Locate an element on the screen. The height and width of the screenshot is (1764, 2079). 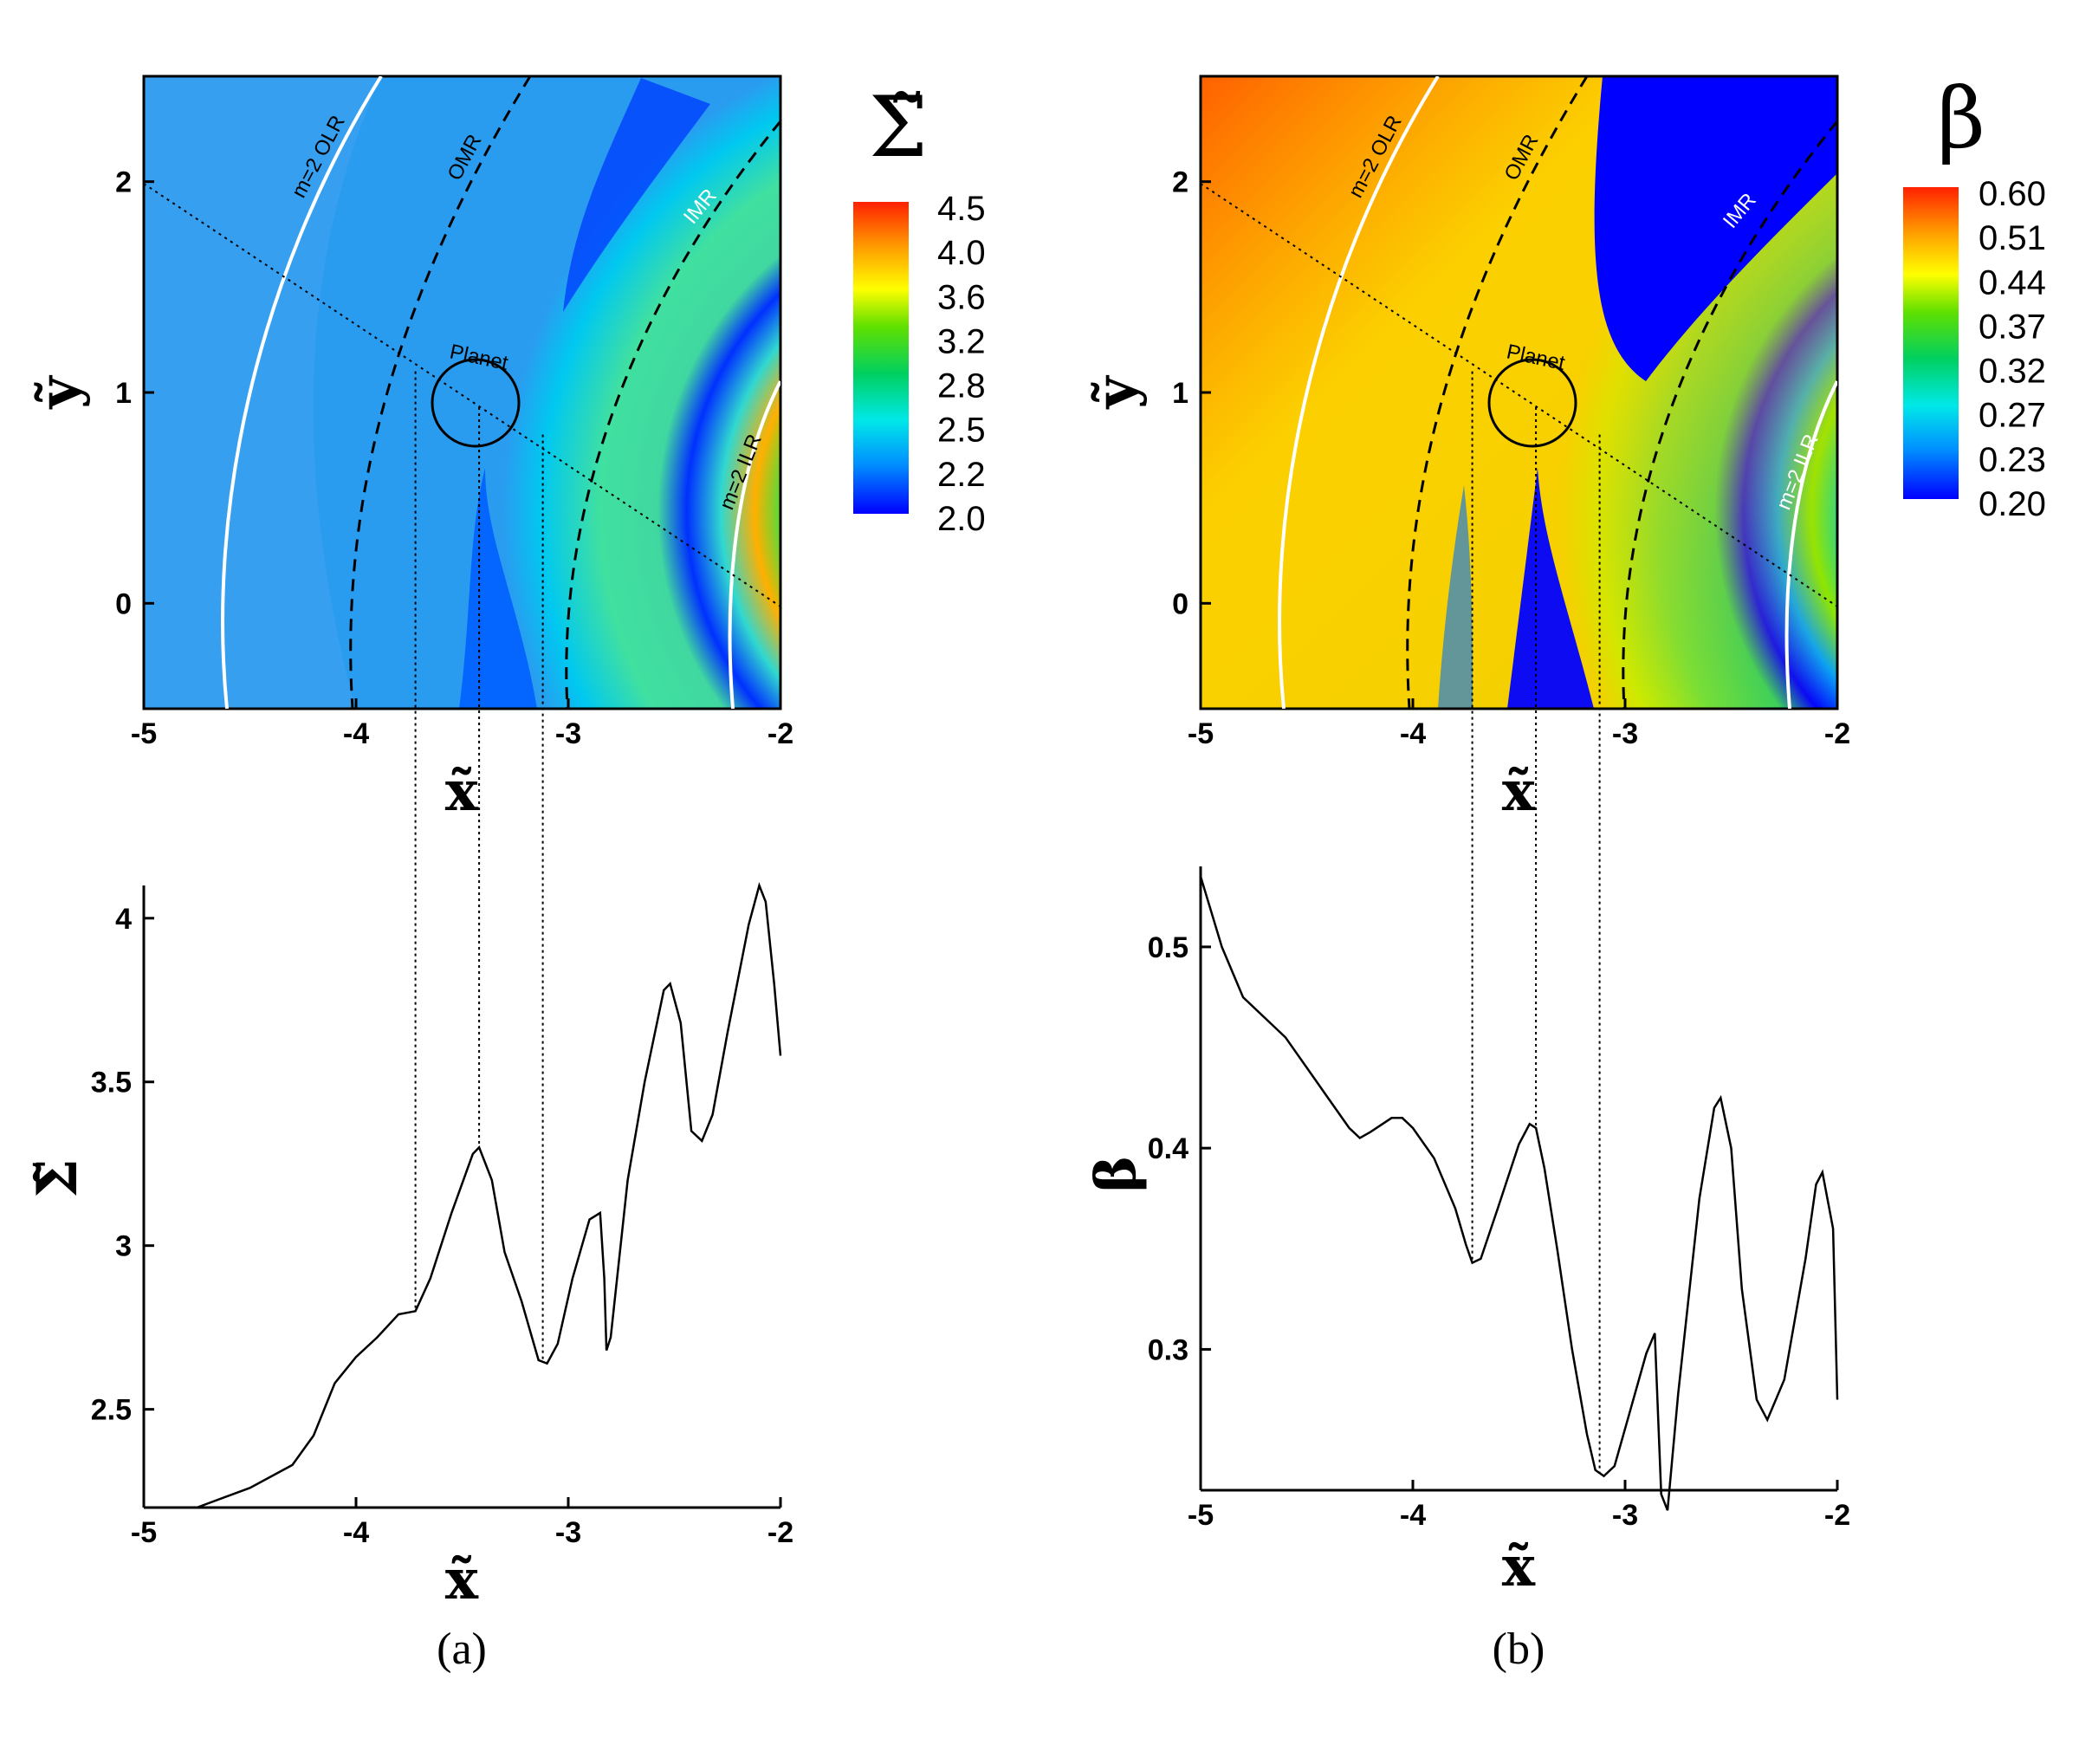
colorbar-tick-label: 0.20 is located at coordinates (2012, 504).